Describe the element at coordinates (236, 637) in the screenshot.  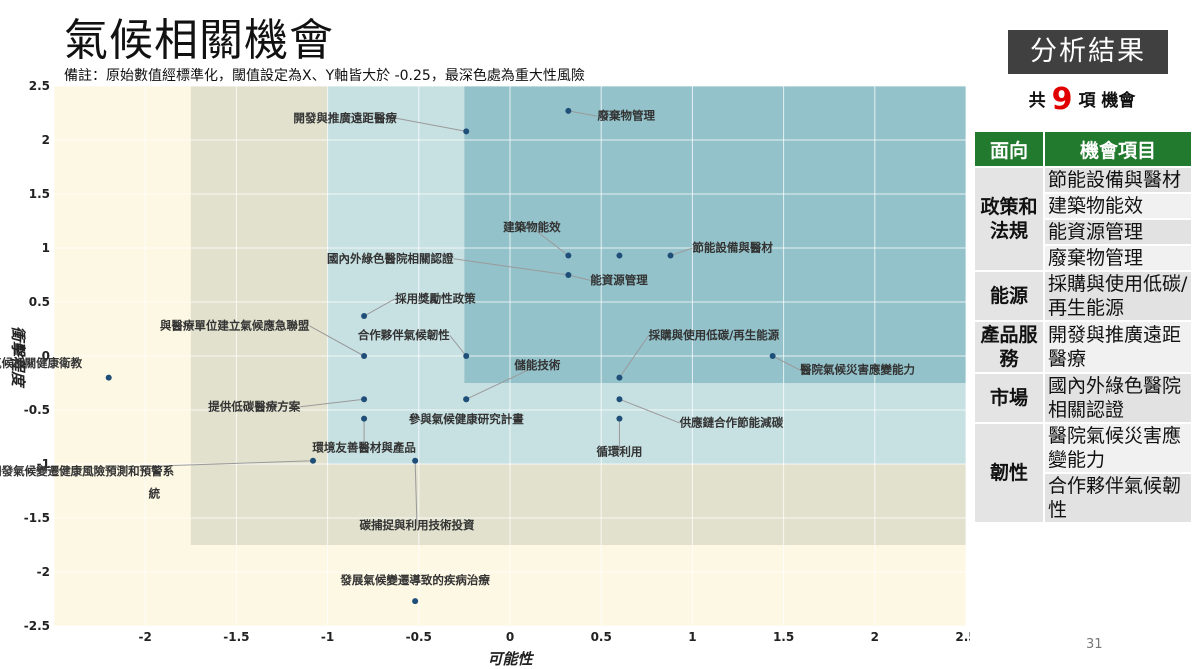
I see `x-tick-label: -1.5` at that location.